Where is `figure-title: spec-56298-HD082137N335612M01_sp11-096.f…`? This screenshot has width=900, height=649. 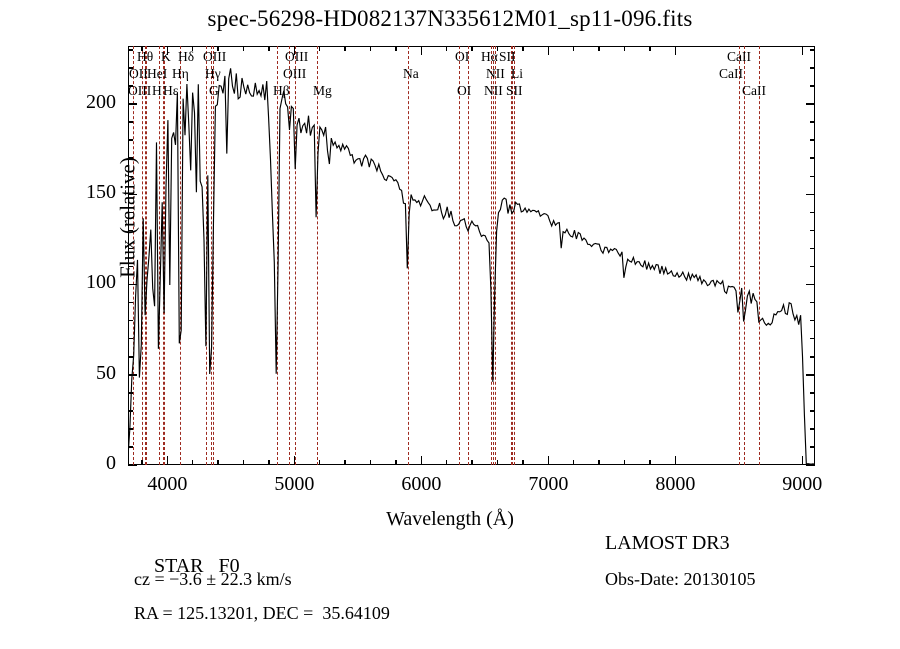 figure-title: spec-56298-HD082137N335612M01_sp11-096.f… is located at coordinates (450, 18).